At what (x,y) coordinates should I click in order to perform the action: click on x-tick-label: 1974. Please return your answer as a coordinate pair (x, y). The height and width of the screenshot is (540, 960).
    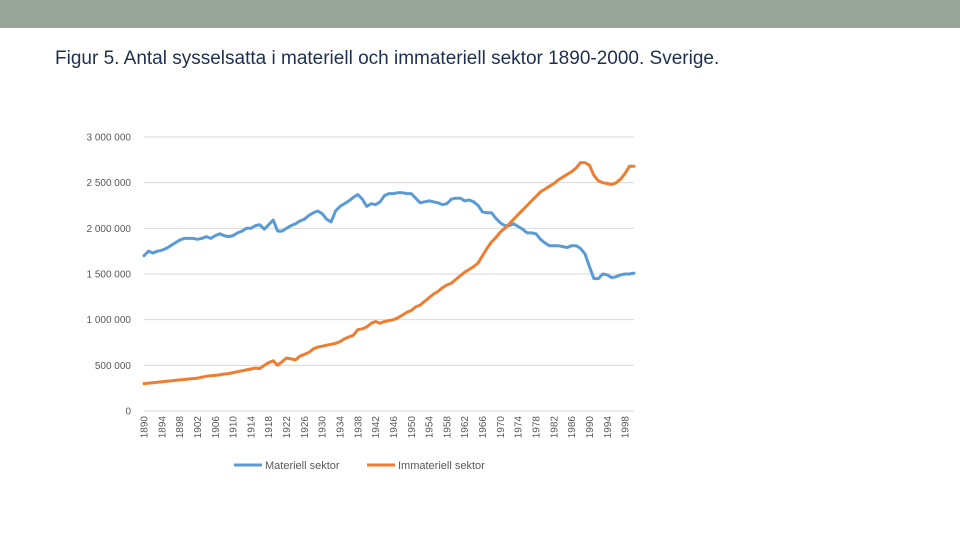
    Looking at the image, I should click on (519, 427).